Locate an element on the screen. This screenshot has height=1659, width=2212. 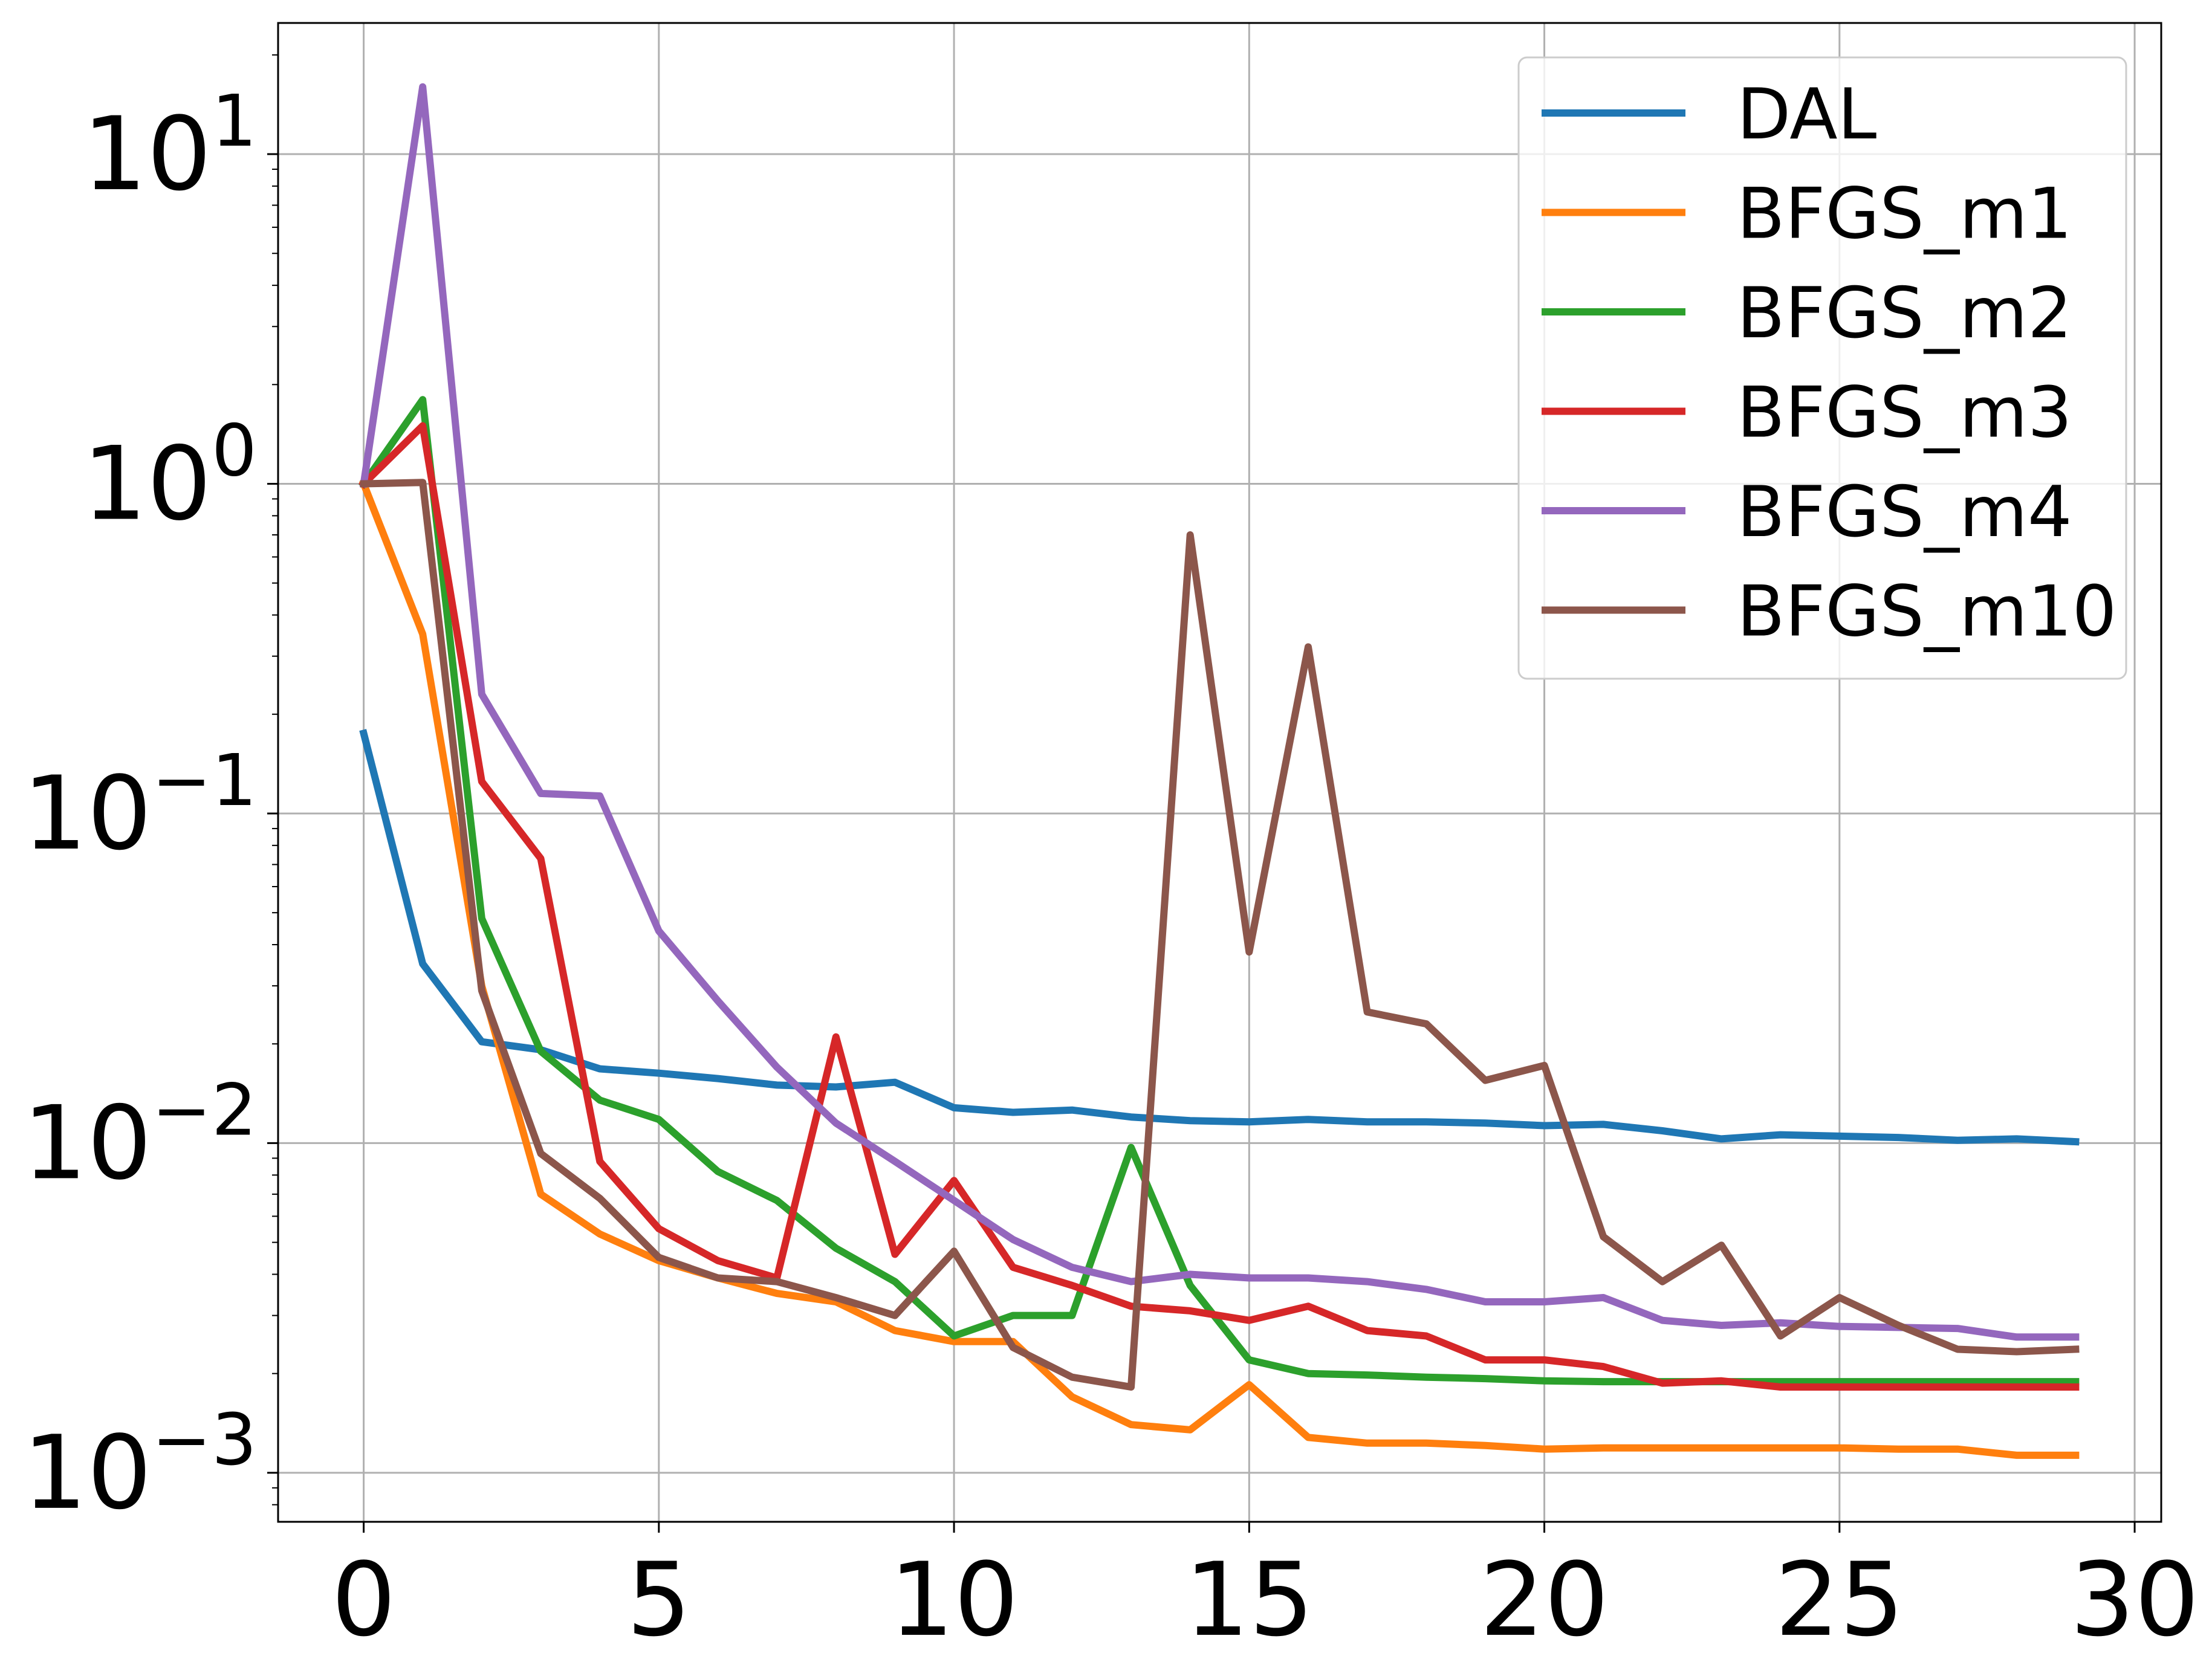
x-tick-label: 25 is located at coordinates (1839, 1600).